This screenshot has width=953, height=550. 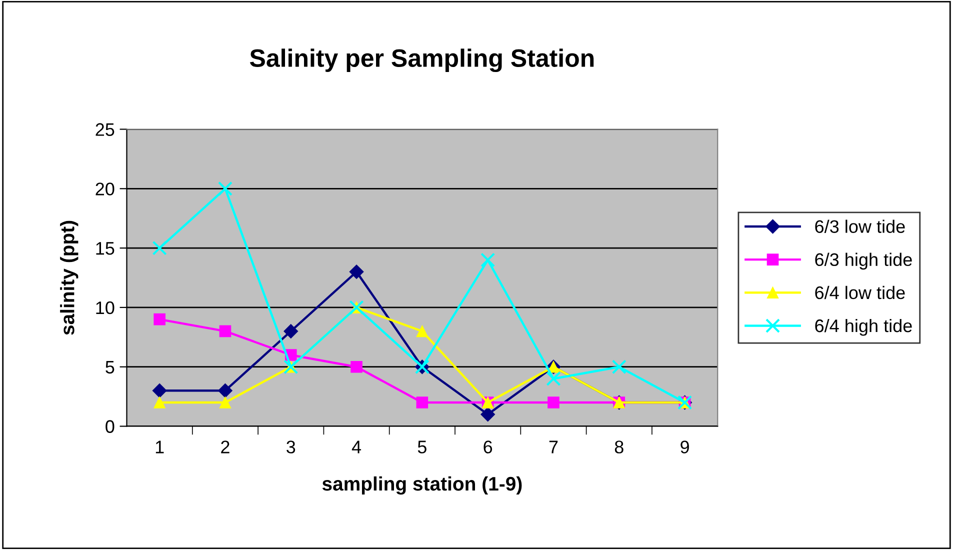 What do you see at coordinates (69, 277) in the screenshot?
I see `y-axis-title: salinity (ppt)` at bounding box center [69, 277].